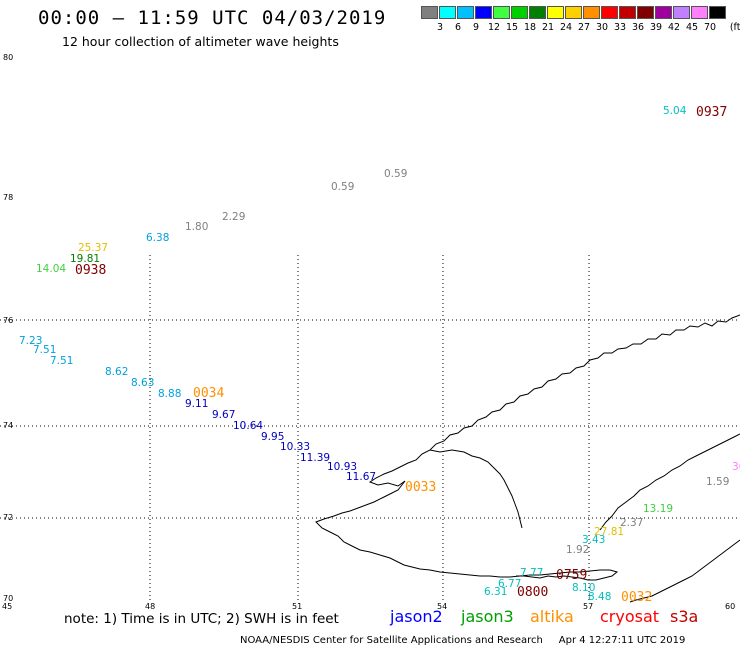 This screenshot has height=650, width=740. What do you see at coordinates (295, 447) in the screenshot?
I see `wave-height-reading: 10.33` at bounding box center [295, 447].